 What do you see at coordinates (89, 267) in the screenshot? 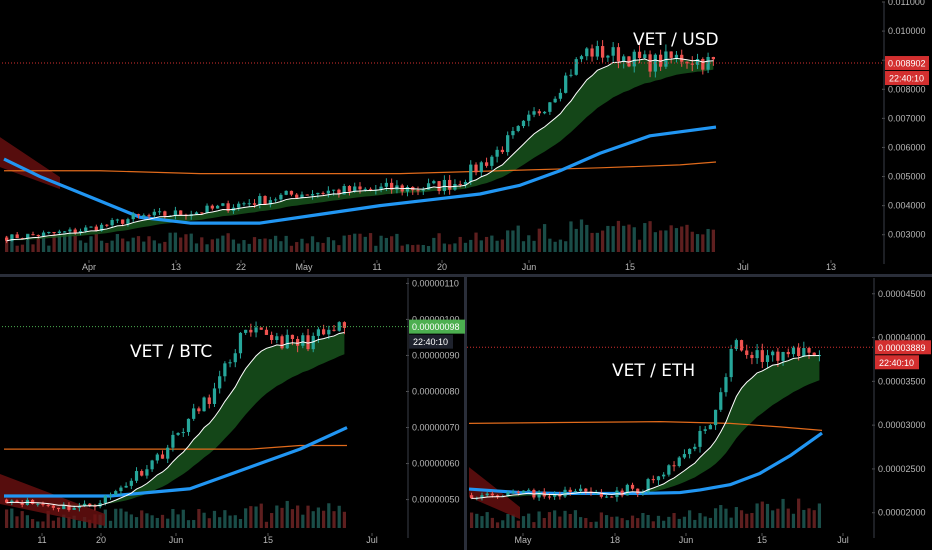
I see `x-tick-label: Apr` at bounding box center [89, 267].